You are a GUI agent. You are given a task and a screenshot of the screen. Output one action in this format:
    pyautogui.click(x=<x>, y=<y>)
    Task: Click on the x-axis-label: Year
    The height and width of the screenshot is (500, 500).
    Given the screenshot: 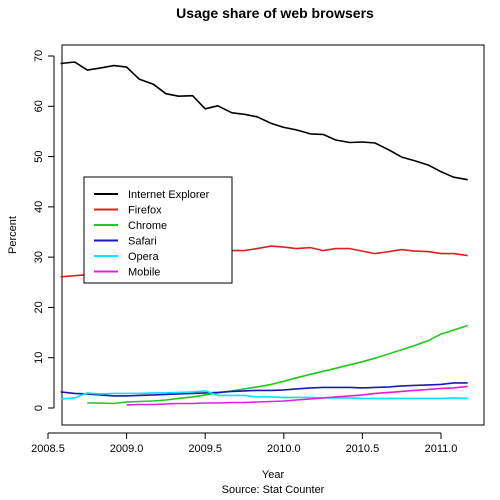 What is the action you would take?
    pyautogui.click(x=273, y=475)
    